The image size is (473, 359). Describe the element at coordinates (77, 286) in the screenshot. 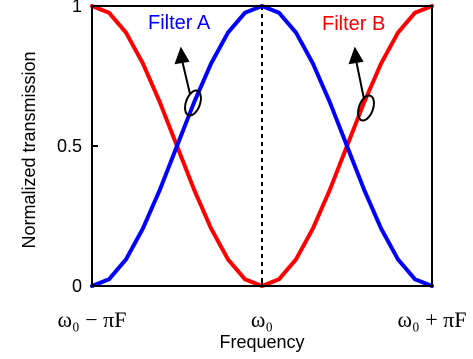

I see `y-tick-label: 0` at that location.